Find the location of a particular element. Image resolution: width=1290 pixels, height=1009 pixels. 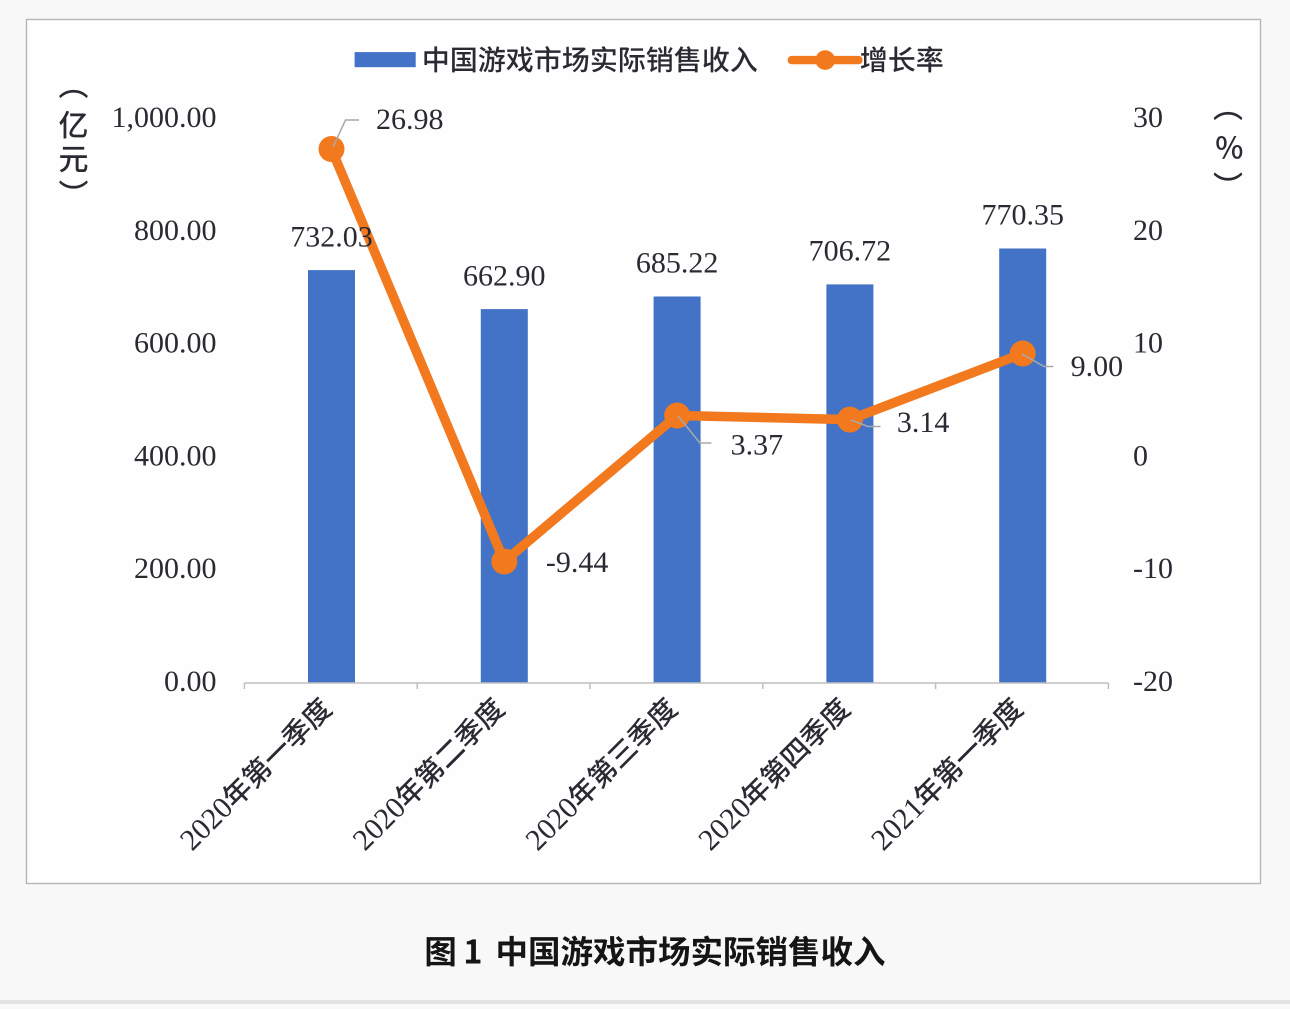

svg-text: 732.03 is located at coordinates (331, 236).